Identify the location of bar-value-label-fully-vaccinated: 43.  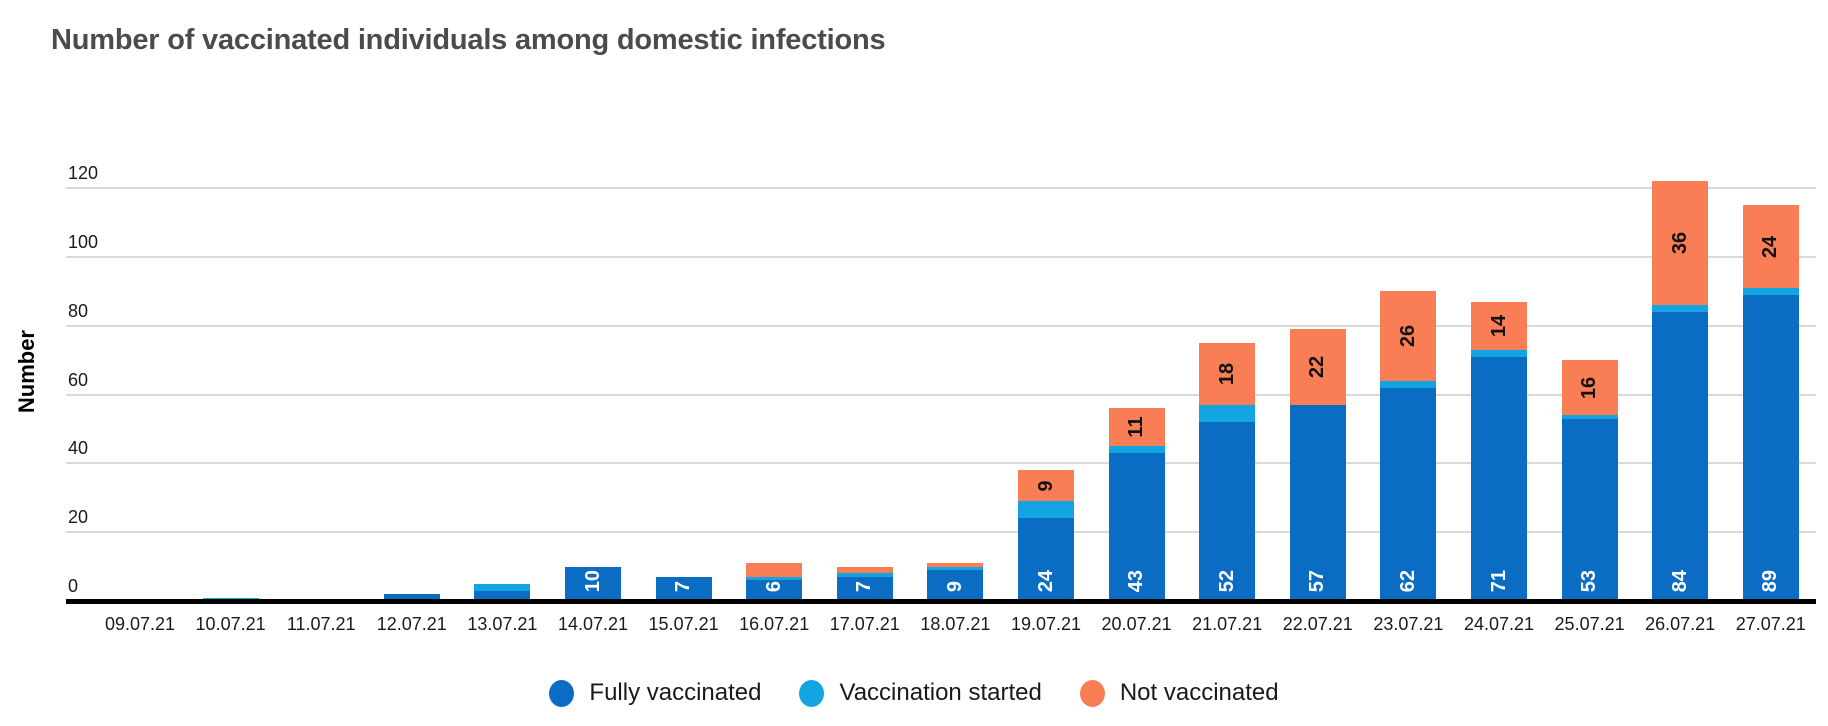
(1136, 580).